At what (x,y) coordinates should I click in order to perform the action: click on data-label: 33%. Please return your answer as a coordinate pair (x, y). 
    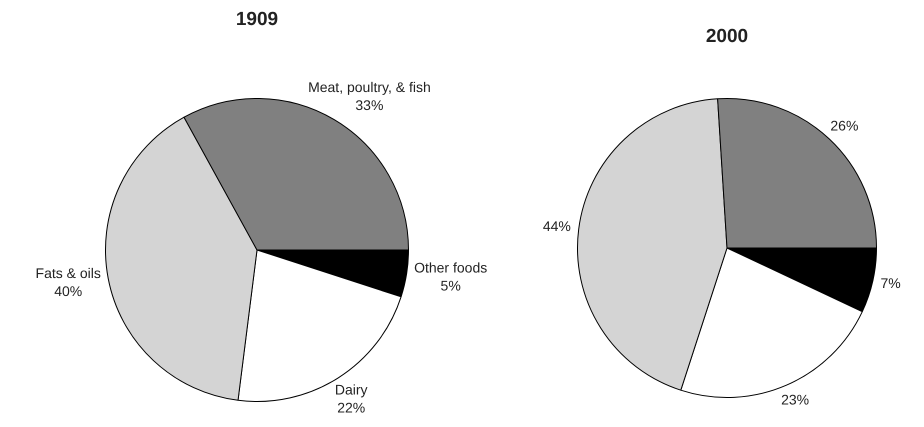
    Looking at the image, I should click on (369, 105).